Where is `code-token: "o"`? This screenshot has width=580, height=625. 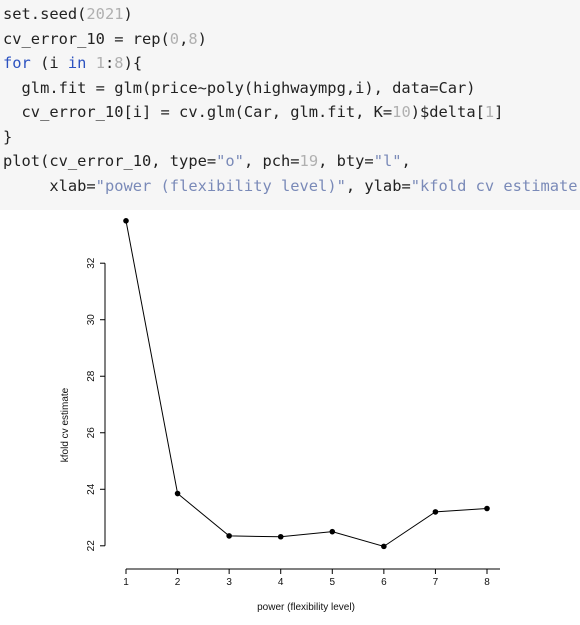
code-token: "o" is located at coordinates (230, 161).